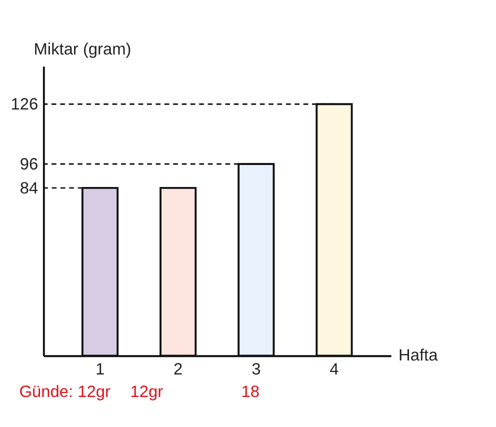 The image size is (496, 427). What do you see at coordinates (147, 392) in the screenshot?
I see `text: 12gr` at bounding box center [147, 392].